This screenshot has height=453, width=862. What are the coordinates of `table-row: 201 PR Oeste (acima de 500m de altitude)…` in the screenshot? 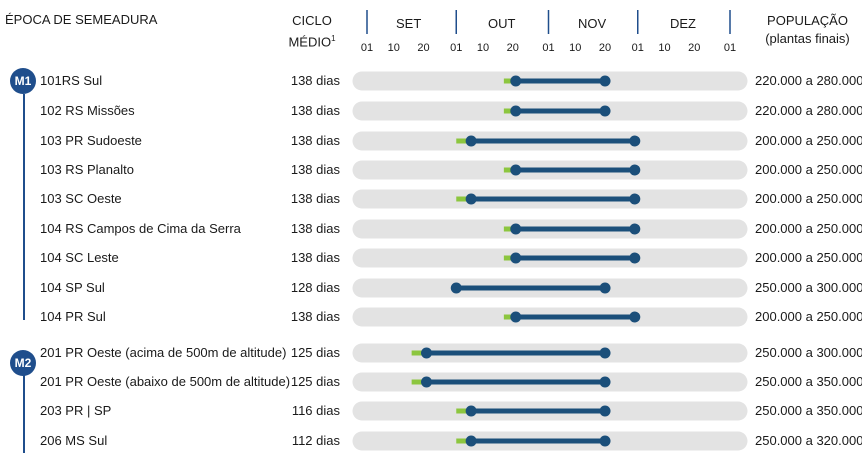 It's located at (431, 353).